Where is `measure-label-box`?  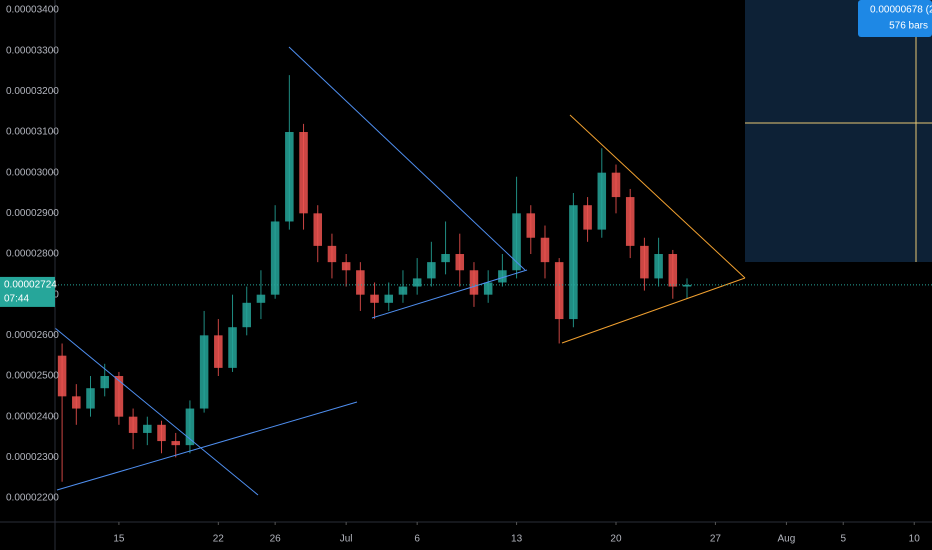 measure-label-box is located at coordinates (895, 18).